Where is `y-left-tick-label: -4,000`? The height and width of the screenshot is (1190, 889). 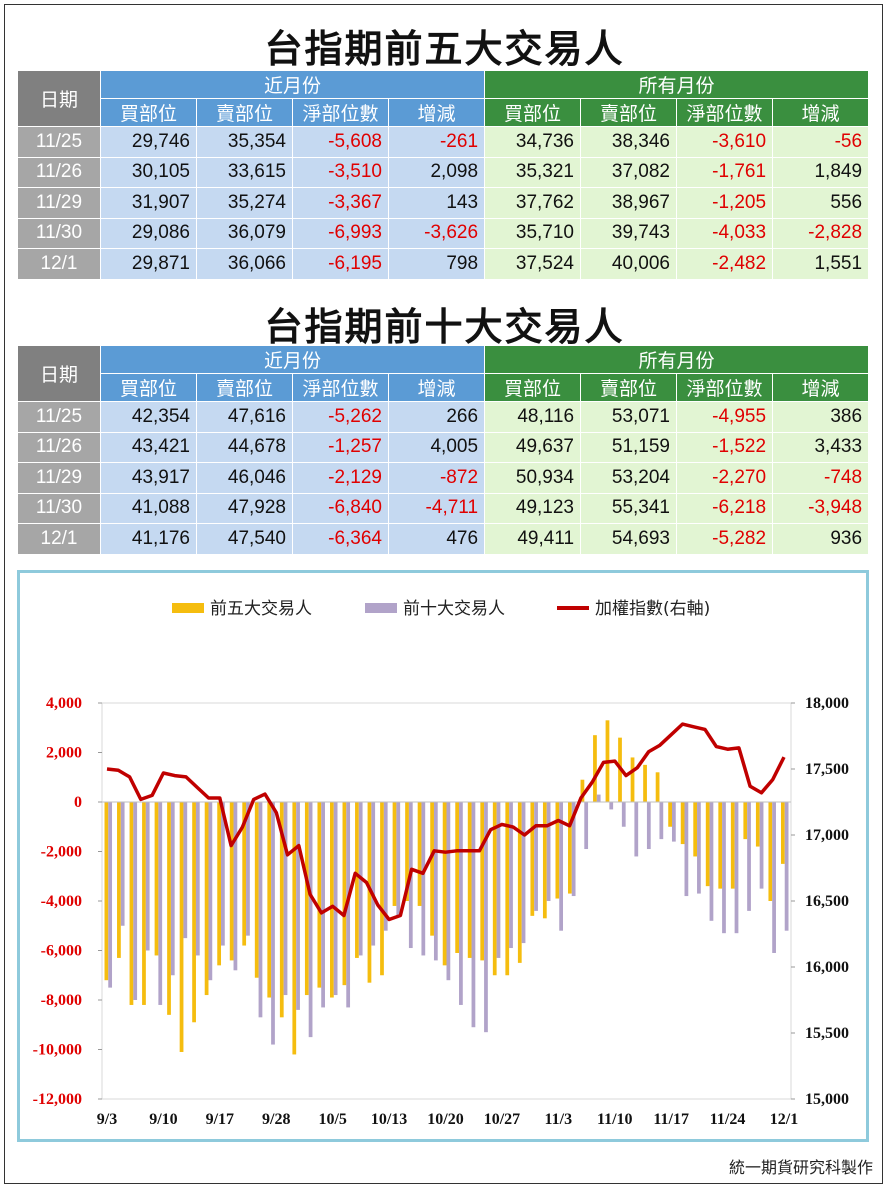
y-left-tick-label: -4,000 is located at coordinates (61, 901).